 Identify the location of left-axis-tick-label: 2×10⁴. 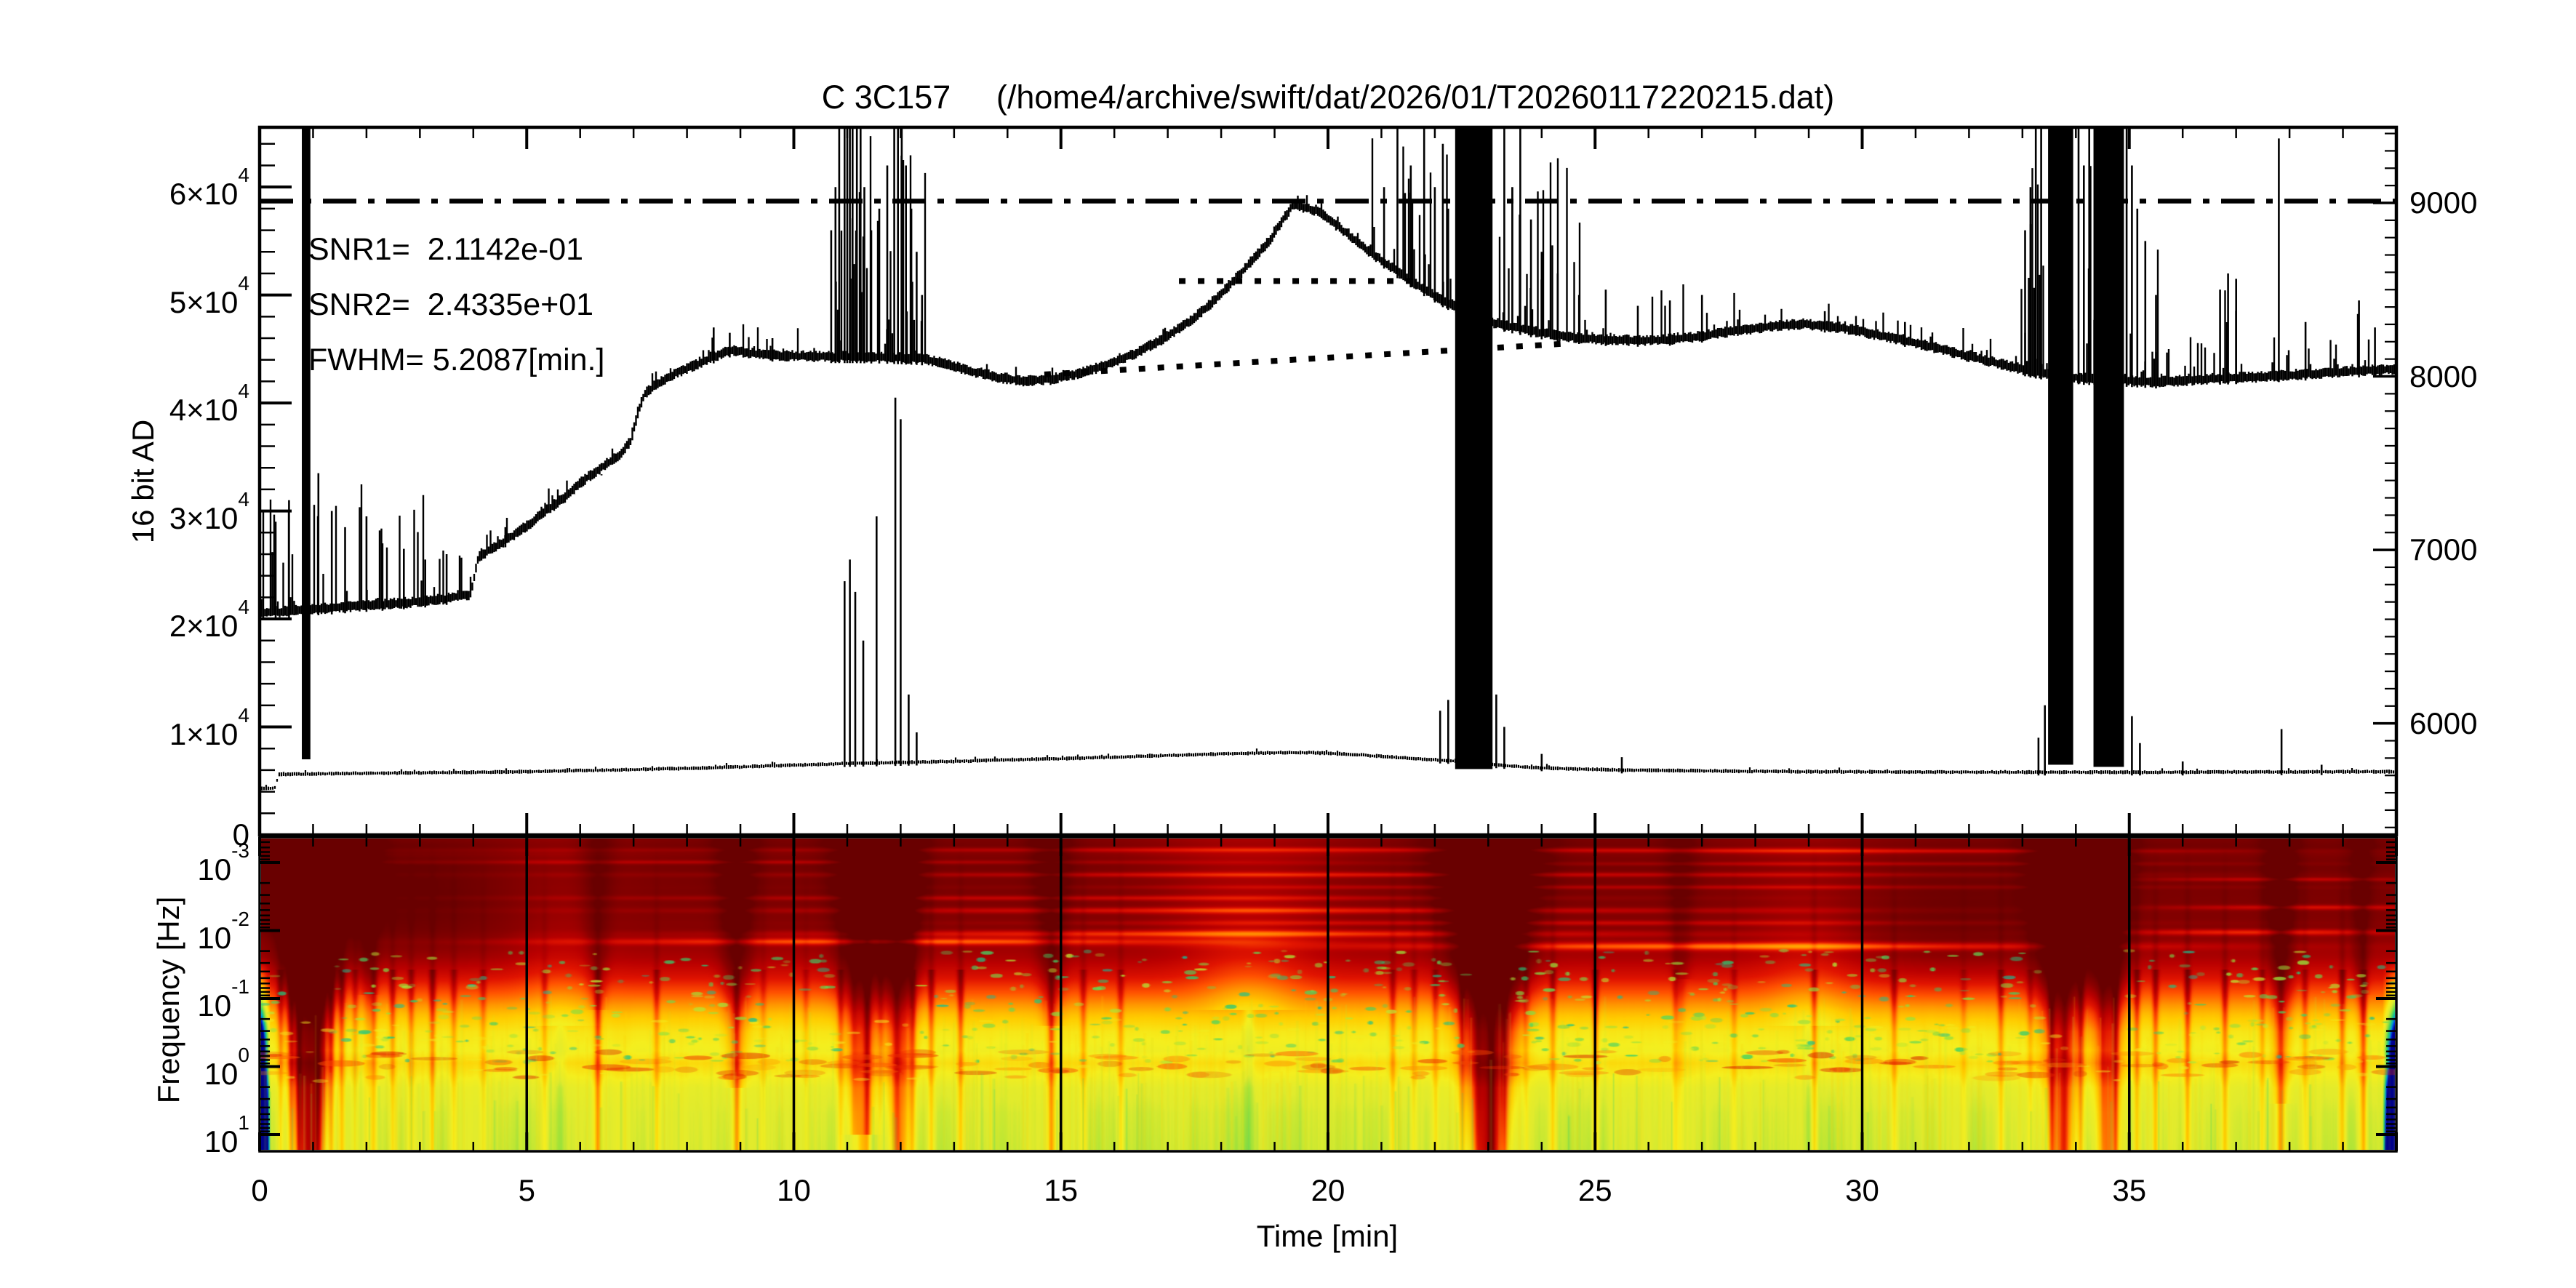
(209, 620).